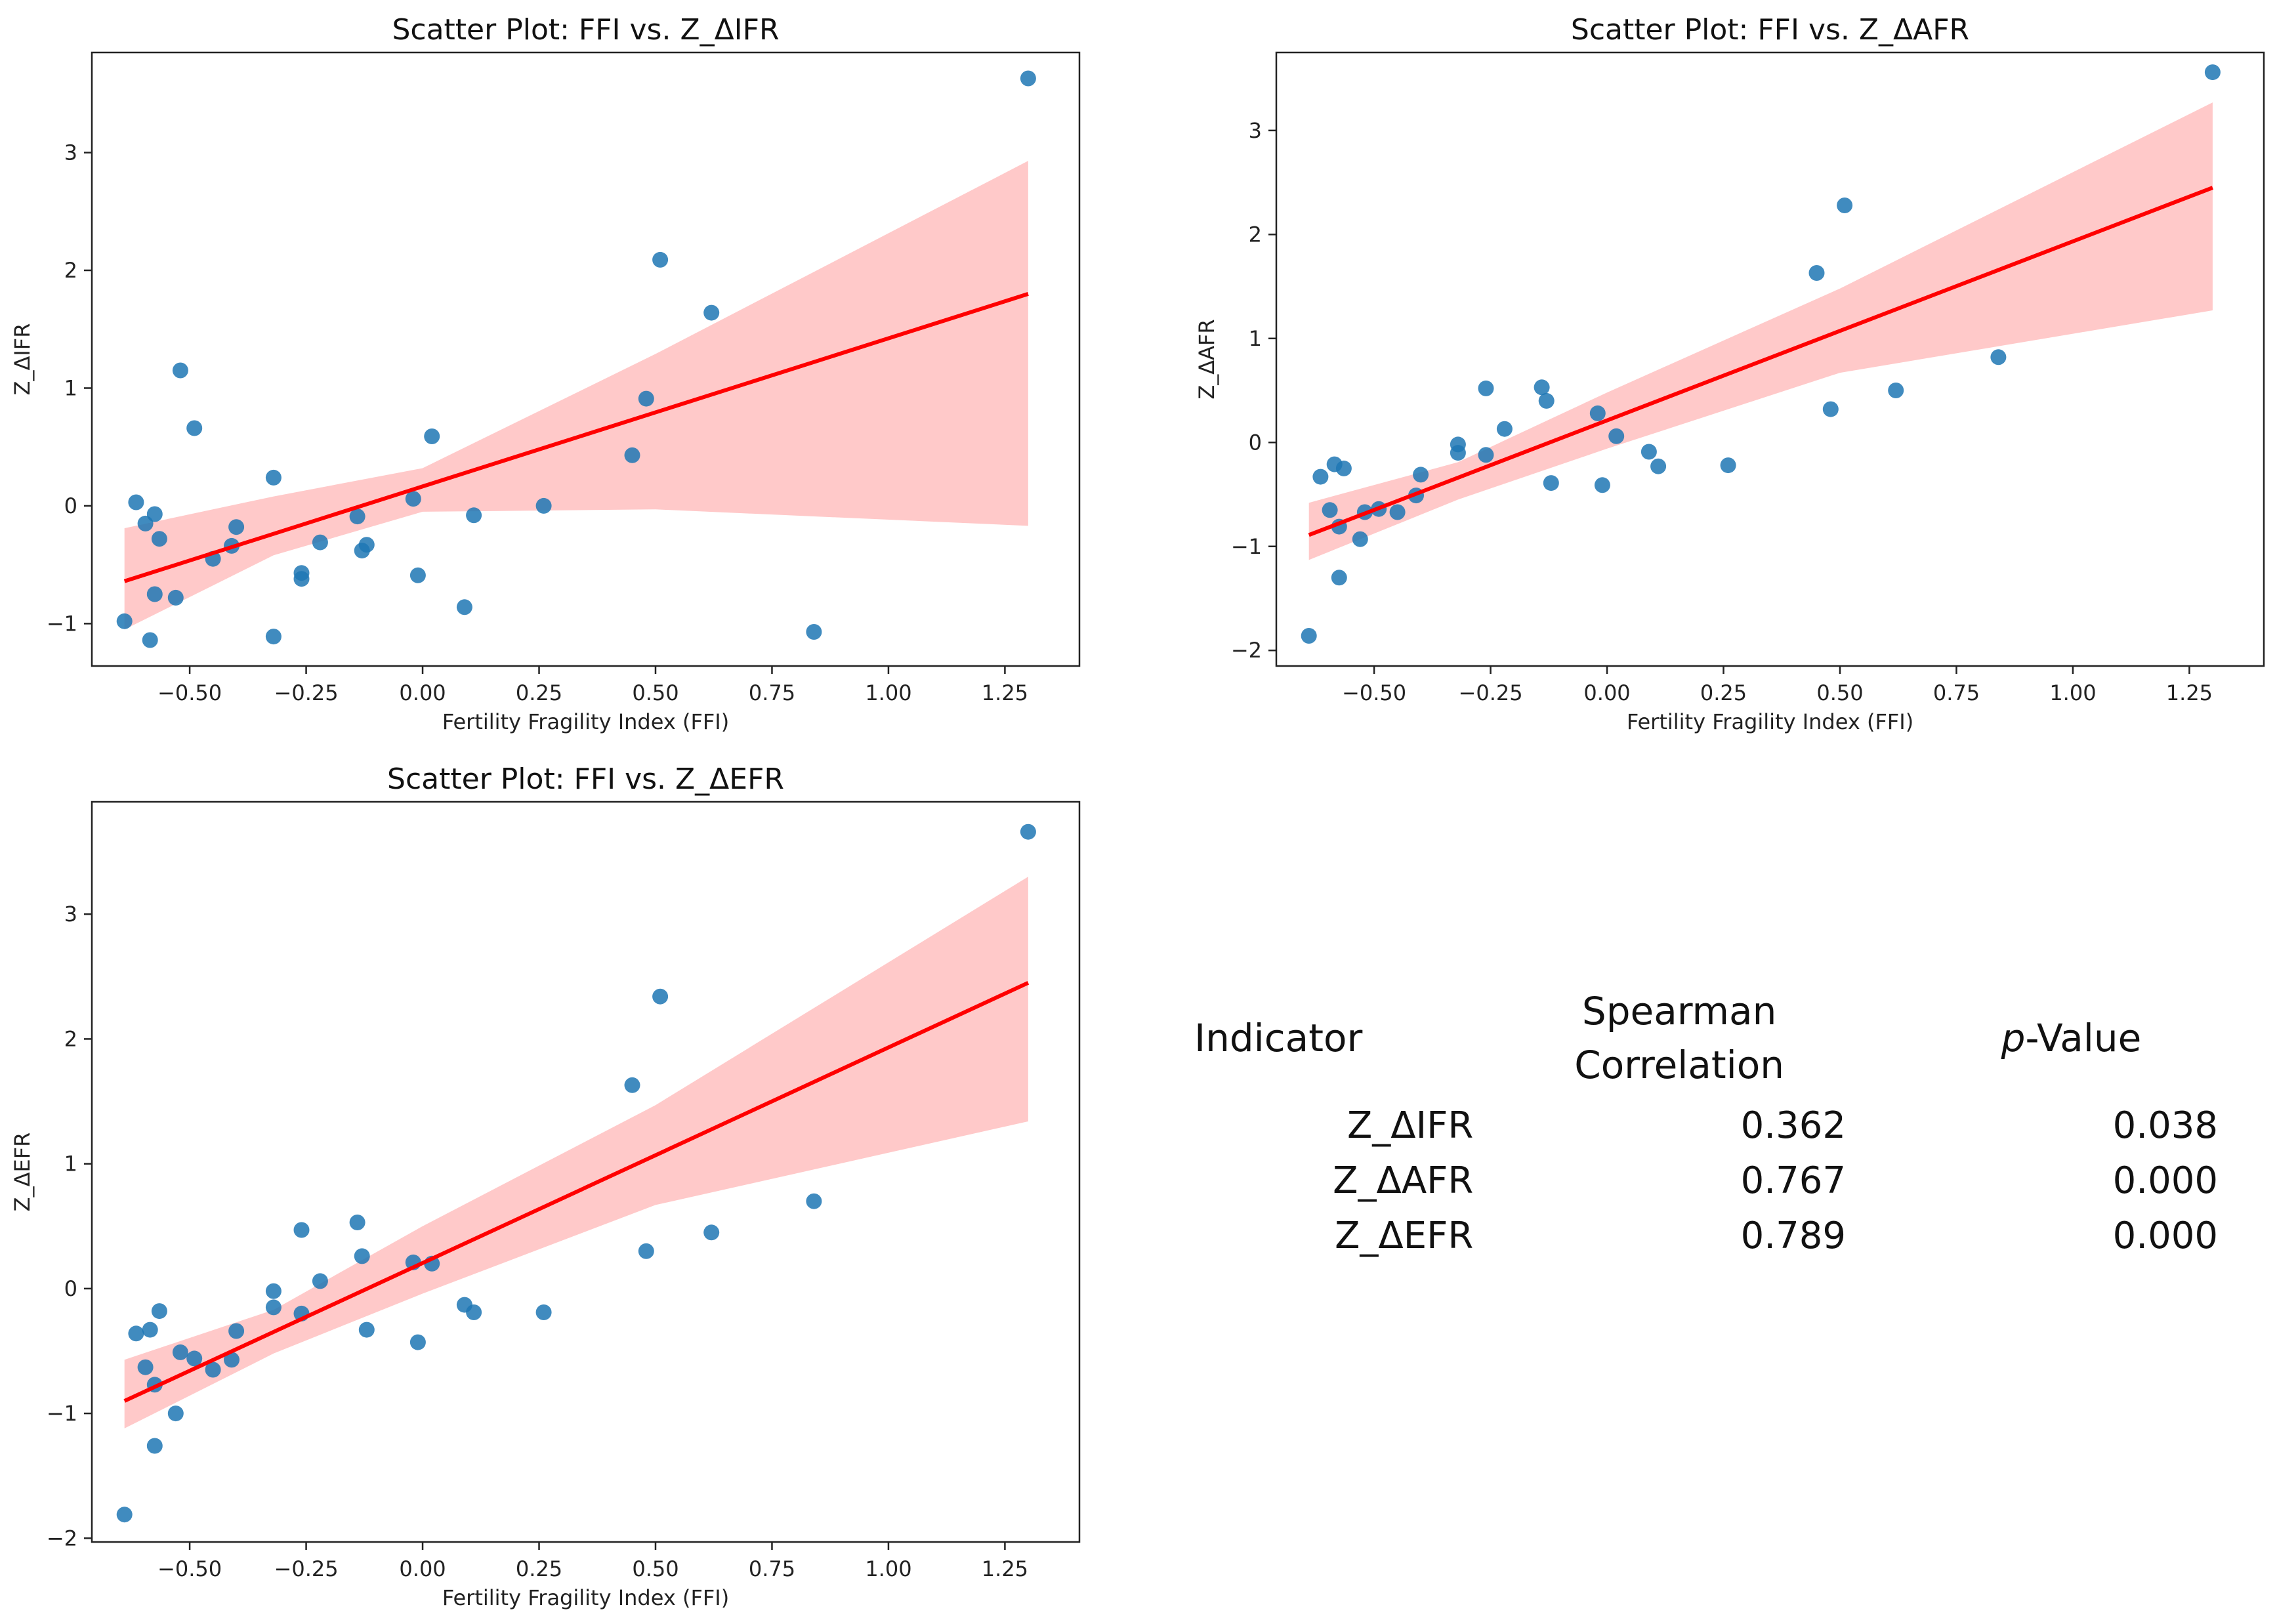 The width and height of the screenshot is (2277, 1624). Describe the element at coordinates (1404, 1236) in the screenshot. I see `row-indicator: Z_ΔEFR` at that location.